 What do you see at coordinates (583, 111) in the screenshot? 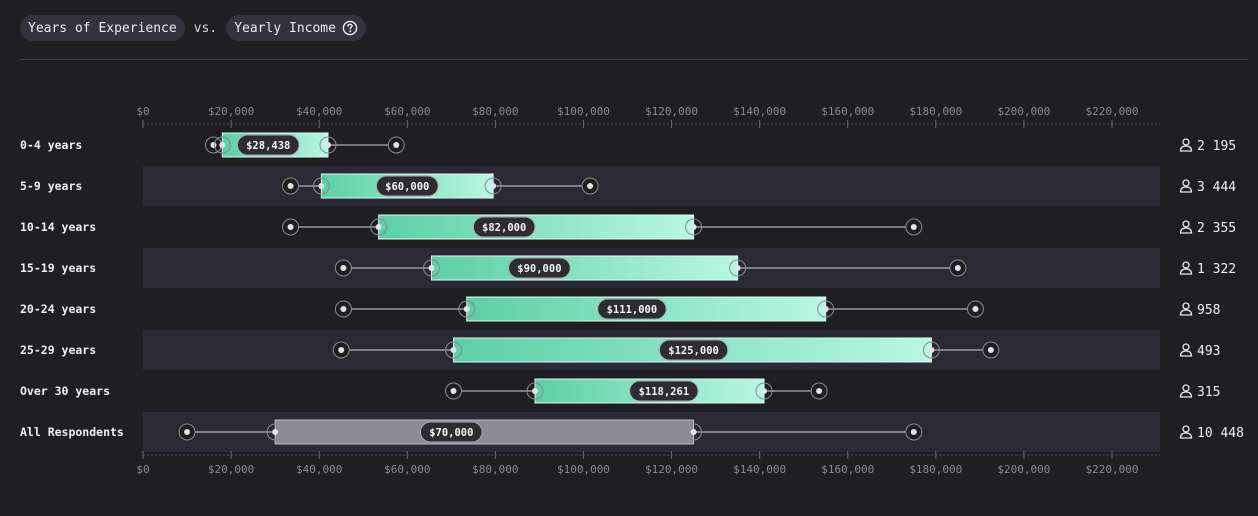
I see `top-tick-label: $100,000` at bounding box center [583, 111].